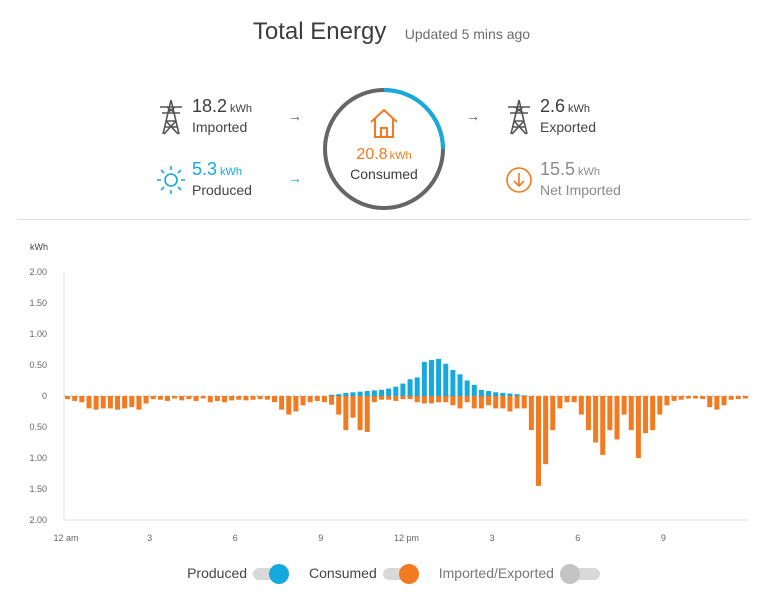 The image size is (783, 598). I want to click on divider, so click(383, 219).